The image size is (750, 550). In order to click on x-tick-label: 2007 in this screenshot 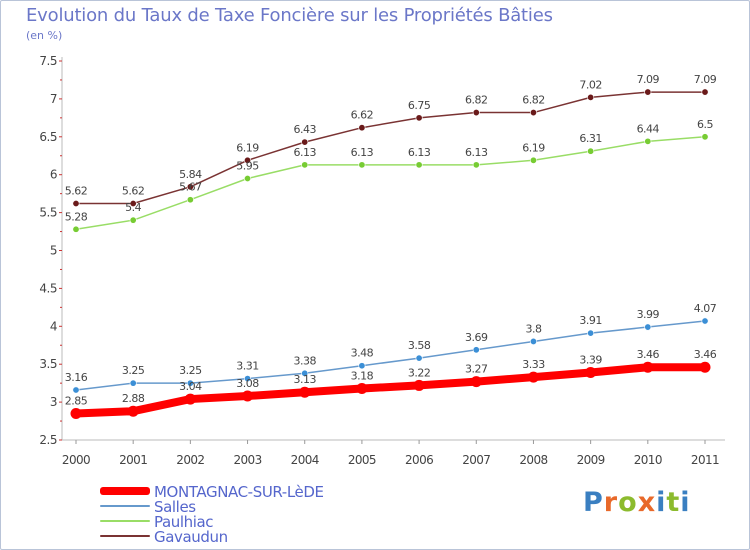, I will do `click(476, 460)`.